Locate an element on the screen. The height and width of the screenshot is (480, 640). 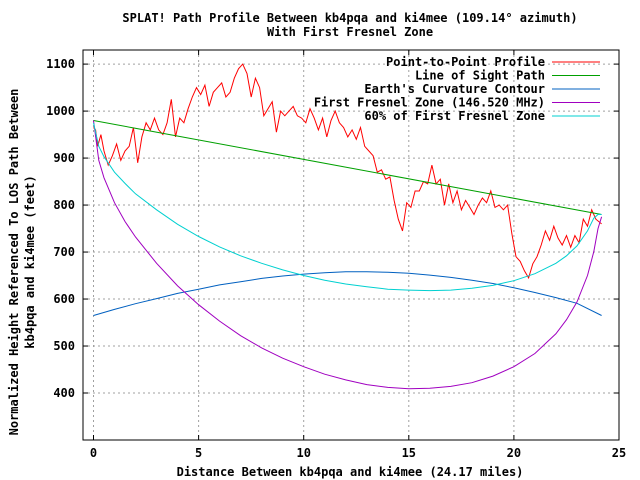
legend-entry-4: First Fresnel Zone (146.520 MHz) is located at coordinates (429, 103).